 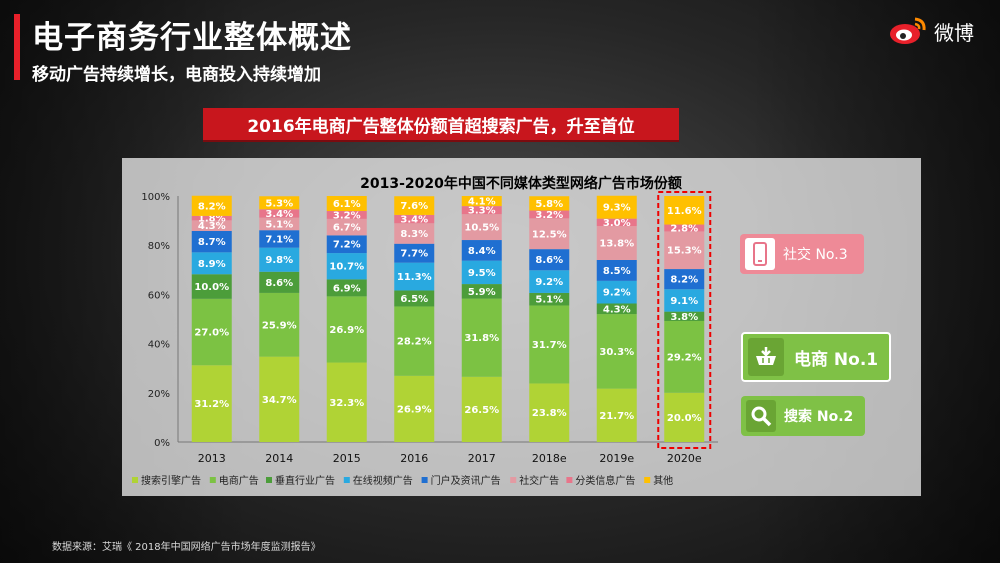 I want to click on data-label: 34.7%, so click(x=279, y=400).